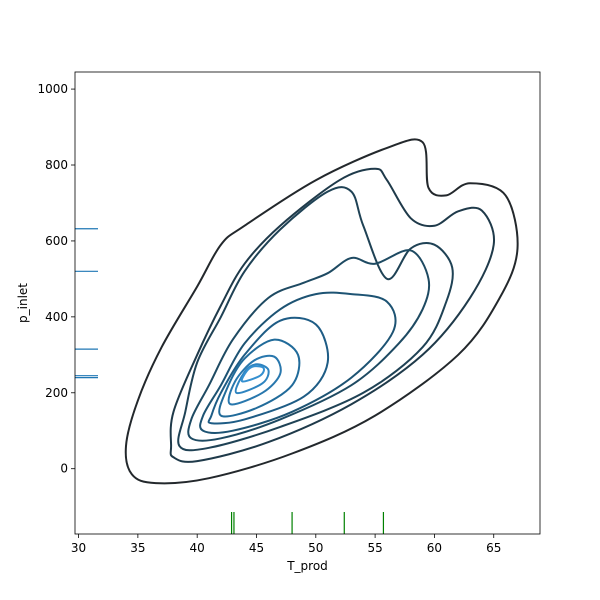 The width and height of the screenshot is (600, 600). Describe the element at coordinates (315, 548) in the screenshot. I see `x-tick-label-50: 50` at that location.